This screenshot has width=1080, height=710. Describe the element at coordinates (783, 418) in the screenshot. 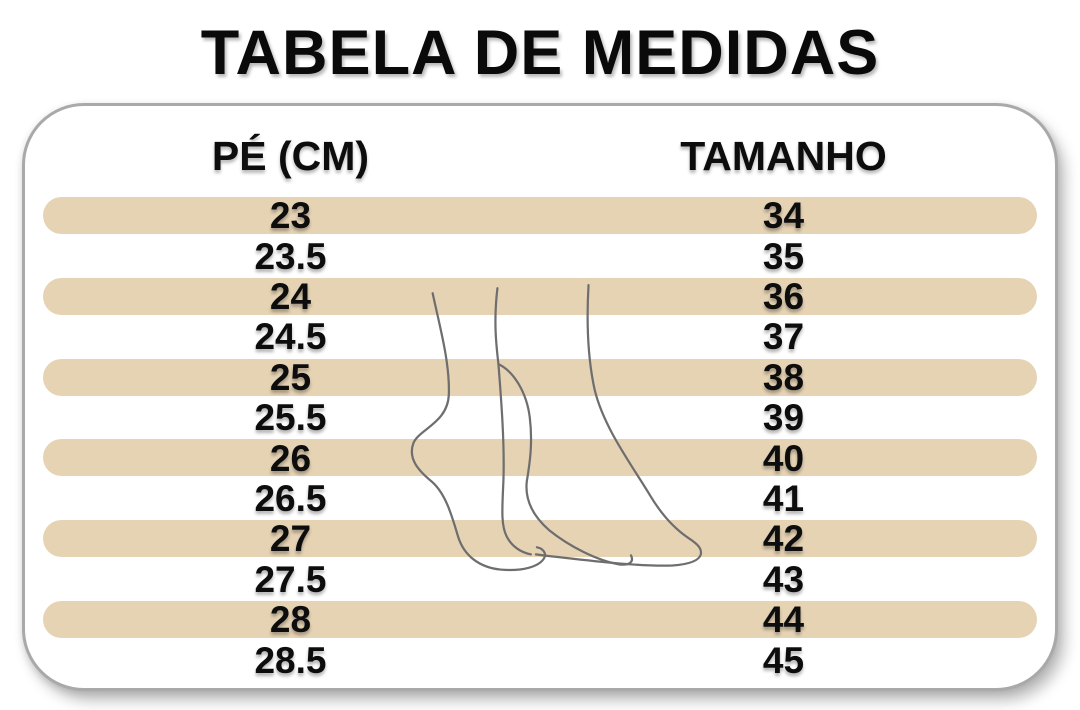

I see `tamanho-value: 39` at that location.